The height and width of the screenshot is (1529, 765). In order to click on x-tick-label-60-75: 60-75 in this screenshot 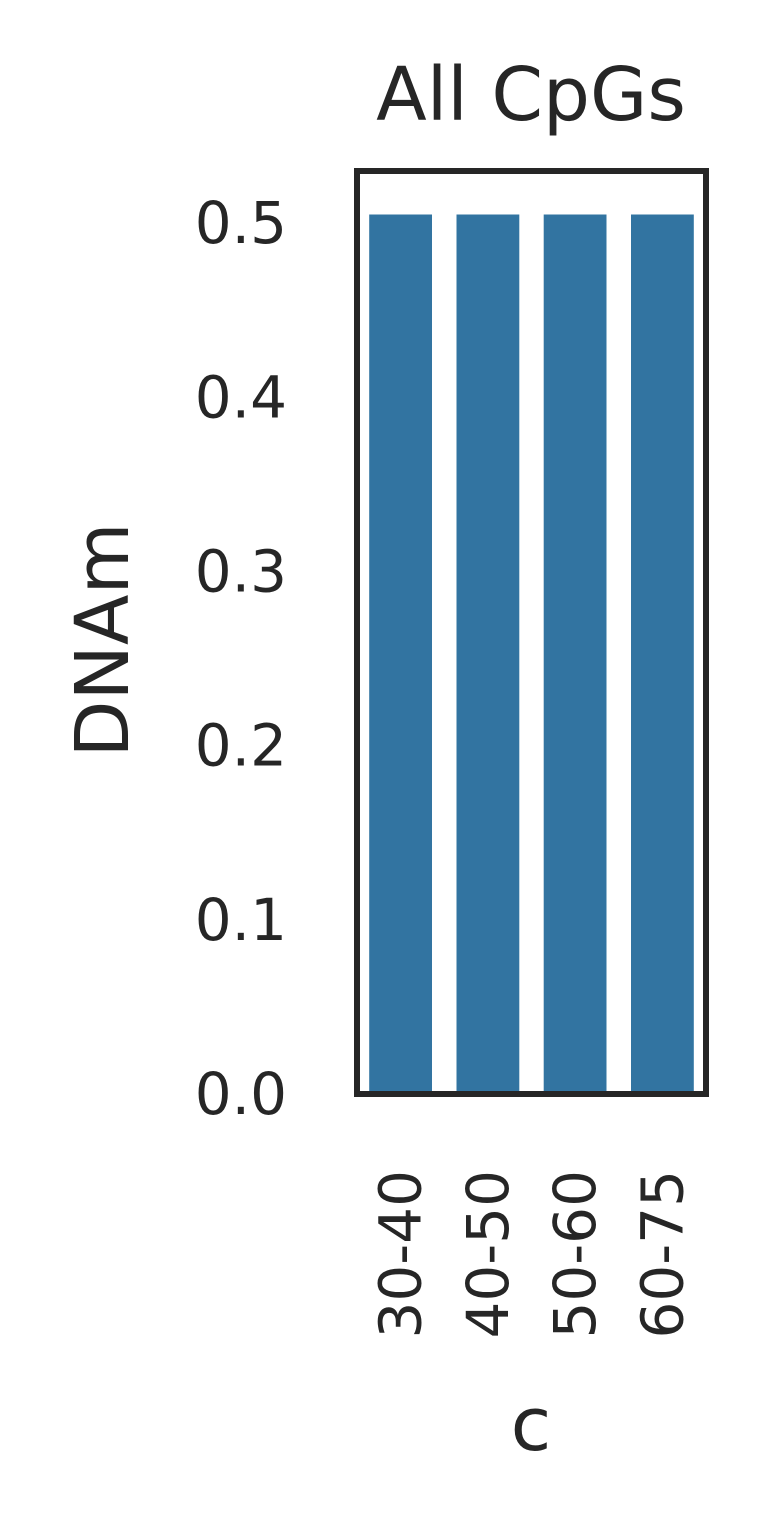, I will do `click(662, 1254)`.